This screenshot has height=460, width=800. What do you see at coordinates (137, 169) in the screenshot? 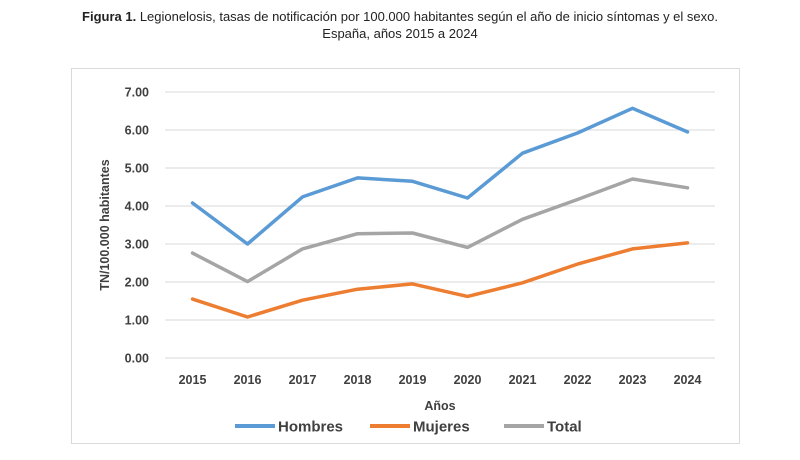
I see `y-tick-label: 5.00` at bounding box center [137, 169].